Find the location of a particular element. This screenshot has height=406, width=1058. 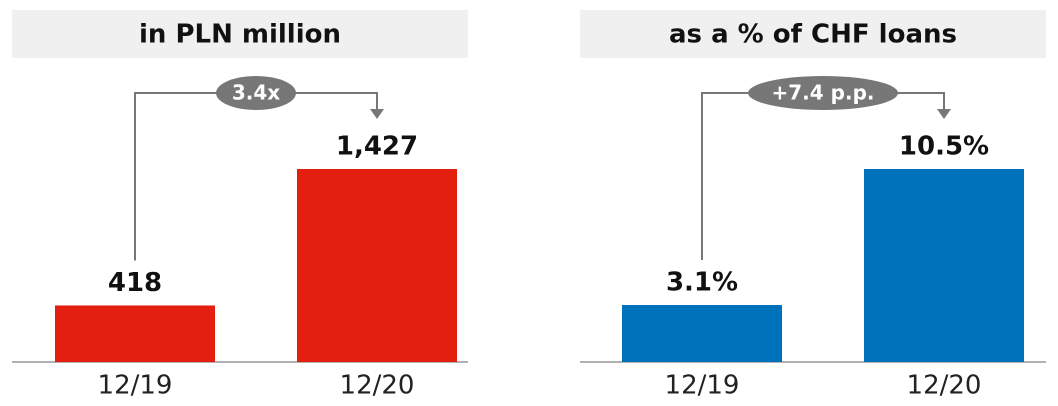

value-label: 10.5% is located at coordinates (944, 147).